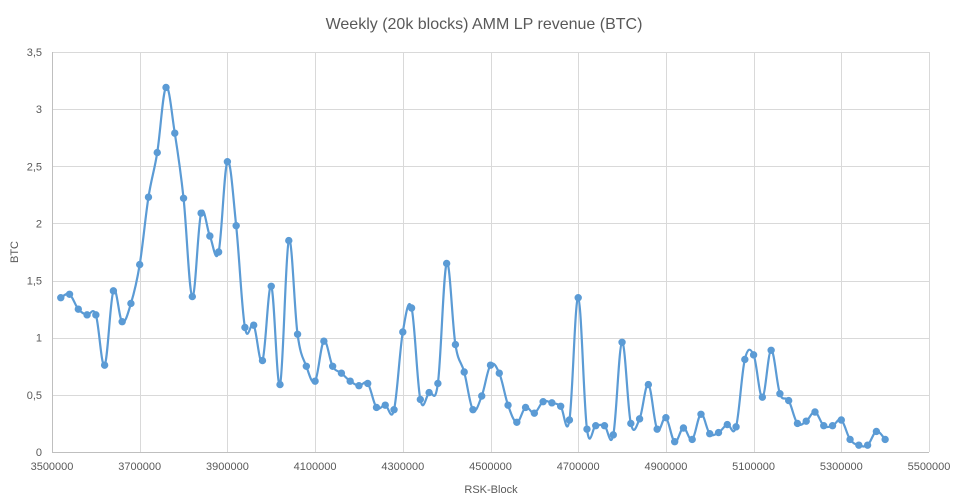 Image resolution: width=968 pixels, height=501 pixels. I want to click on x-tick-label: 3700000, so click(139, 467).